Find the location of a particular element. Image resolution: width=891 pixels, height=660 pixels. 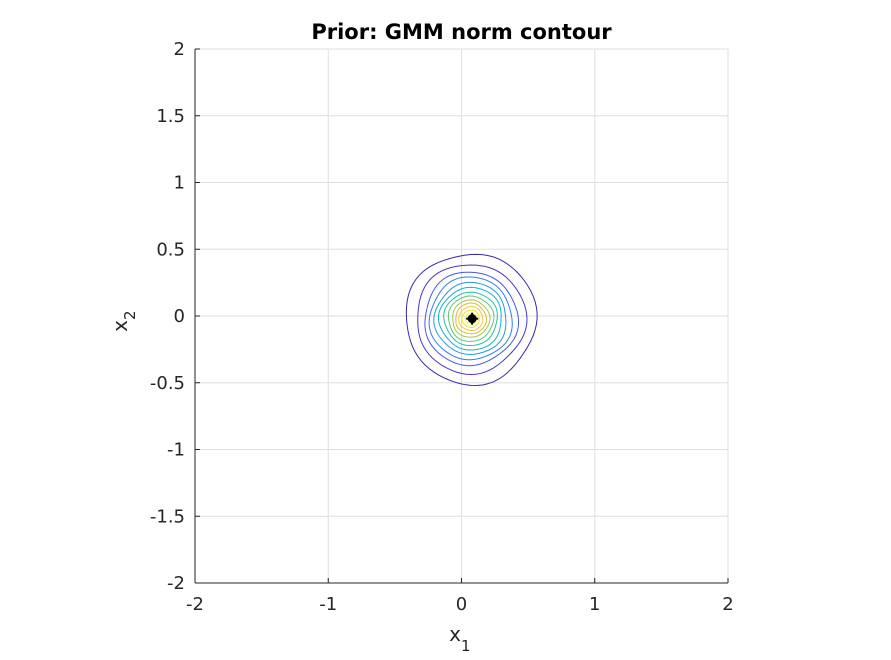

y-axis-label: x 2 is located at coordinates (123, 320).